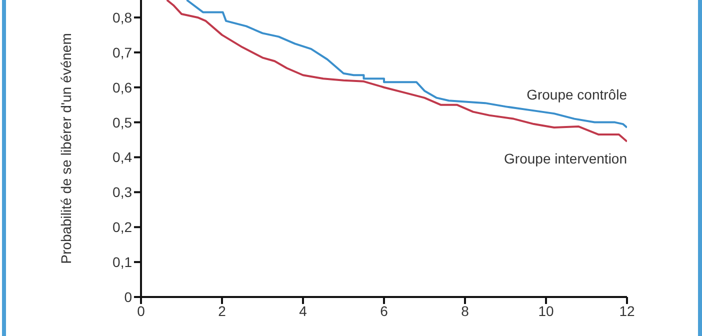 The width and height of the screenshot is (702, 336). Describe the element at coordinates (122, 122) in the screenshot. I see `y-tick-label: 0,5` at that location.